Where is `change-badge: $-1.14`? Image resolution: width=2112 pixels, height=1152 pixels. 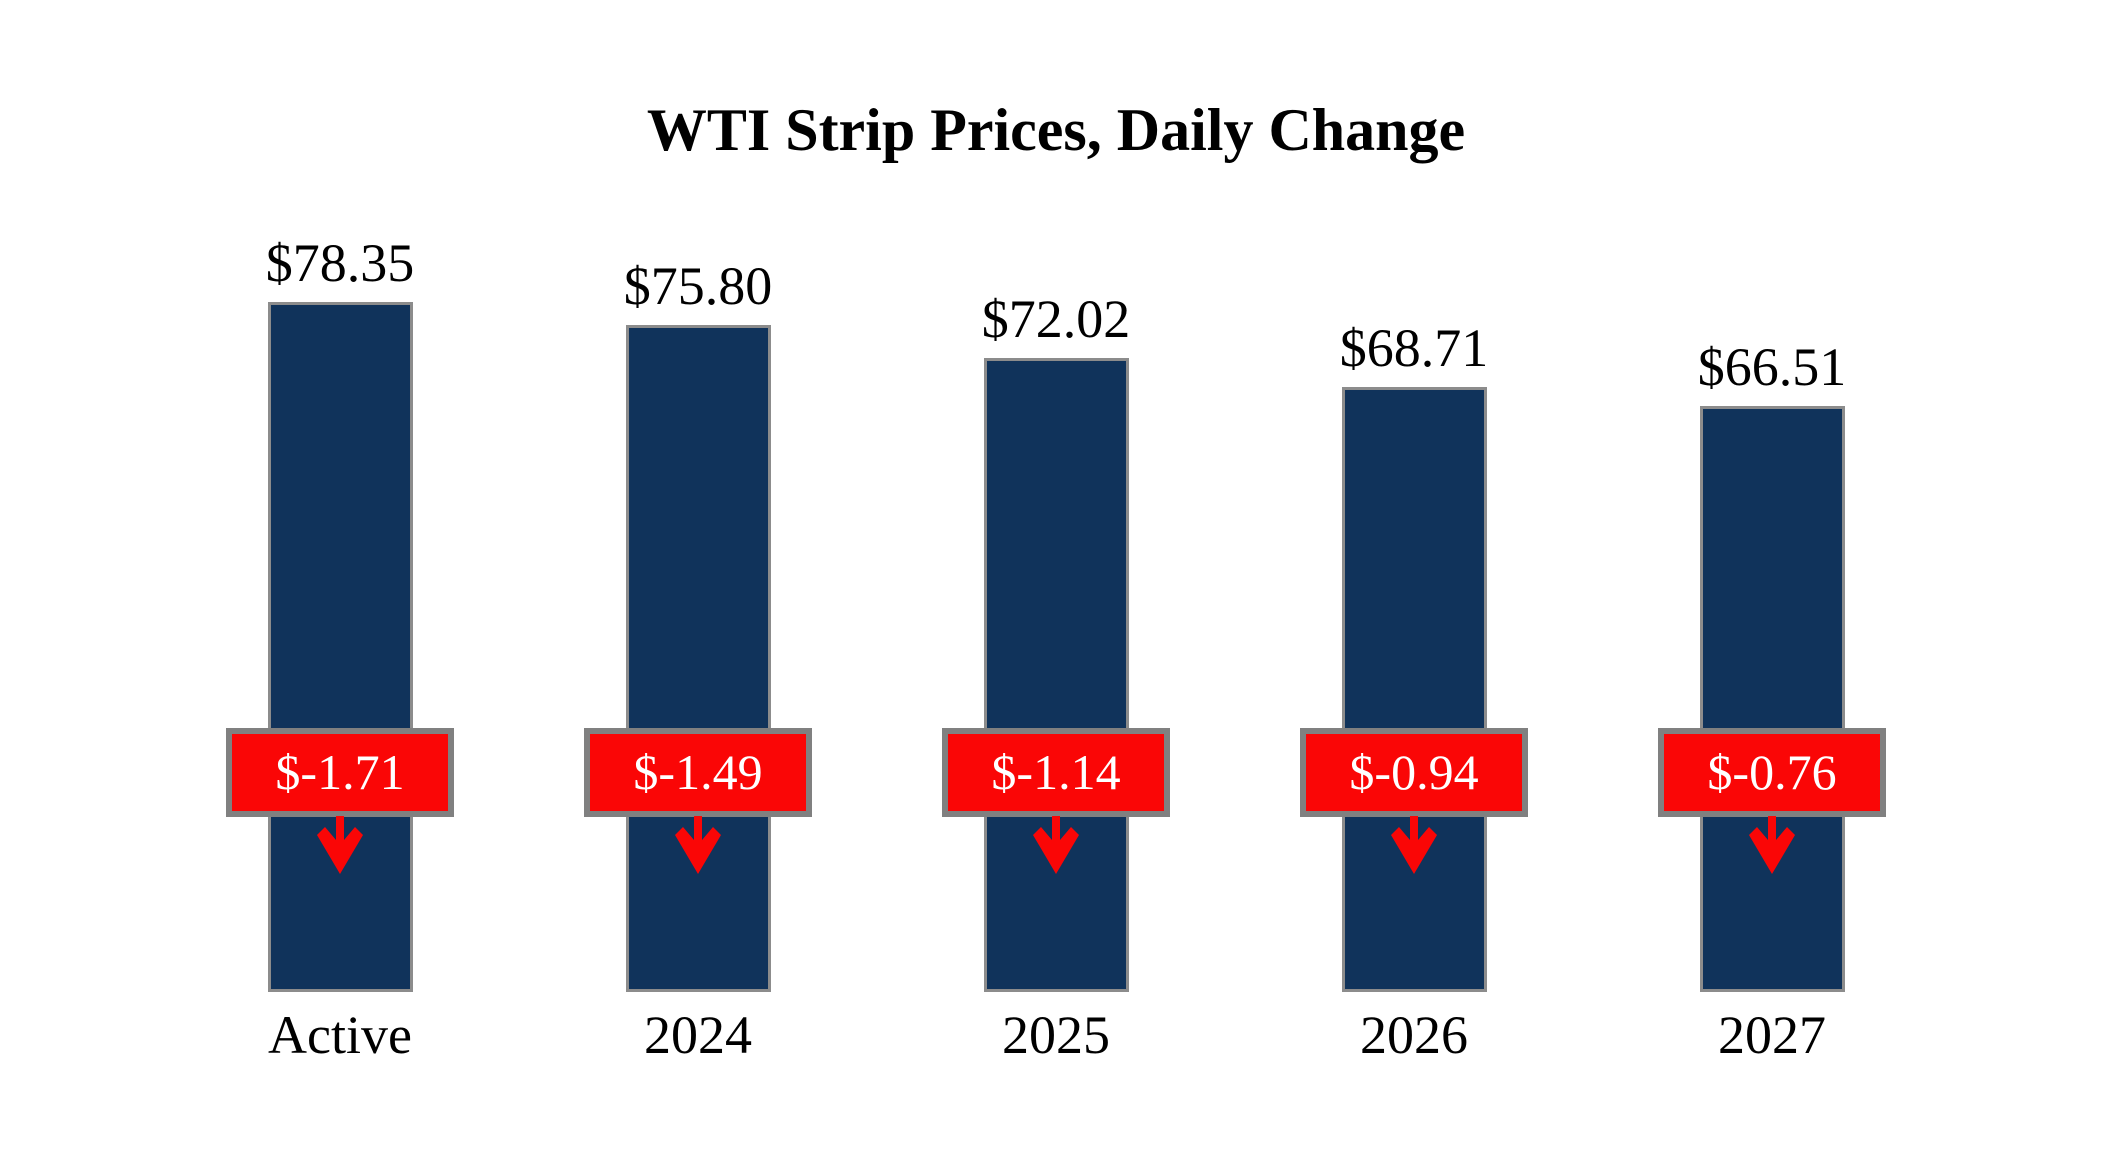
change-badge: $-1.14 is located at coordinates (1056, 772).